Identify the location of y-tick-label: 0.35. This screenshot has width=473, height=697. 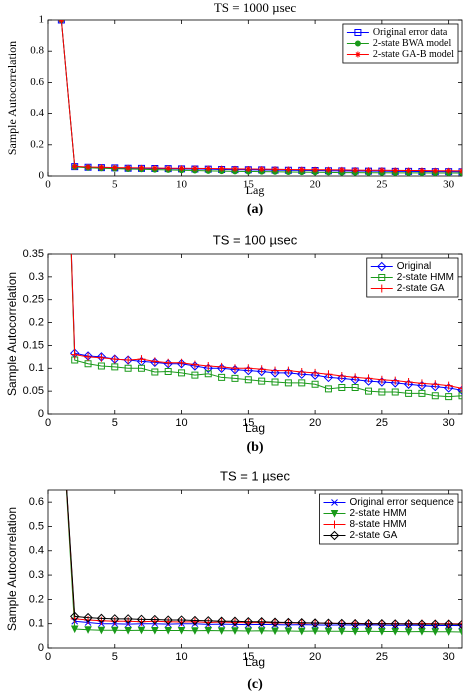
(33, 254).